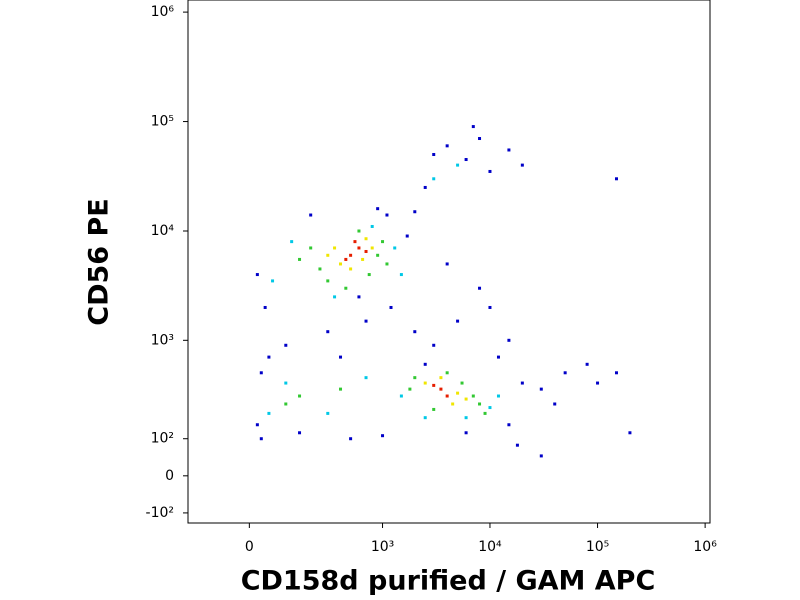  I want to click on x-tick-label: 0, so click(249, 547).